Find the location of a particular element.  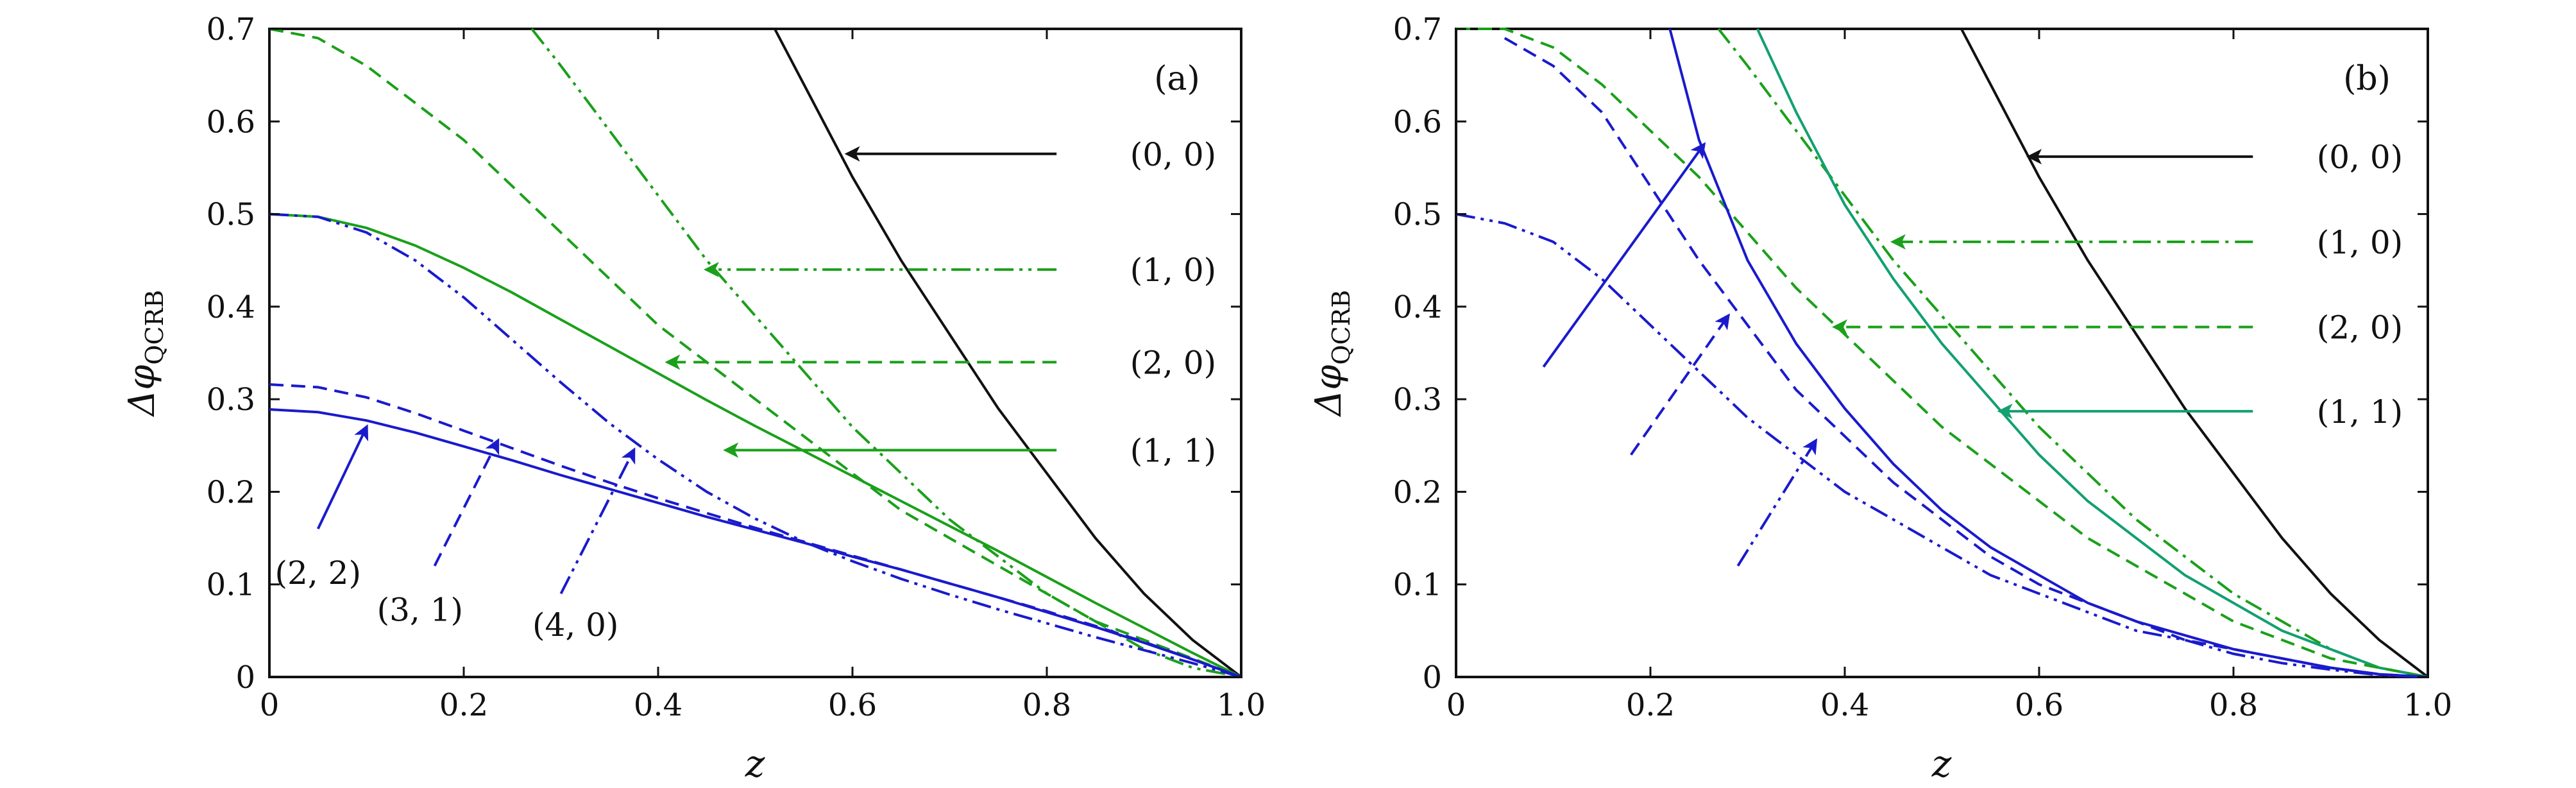

panel-label: (a) is located at coordinates (1177, 79).